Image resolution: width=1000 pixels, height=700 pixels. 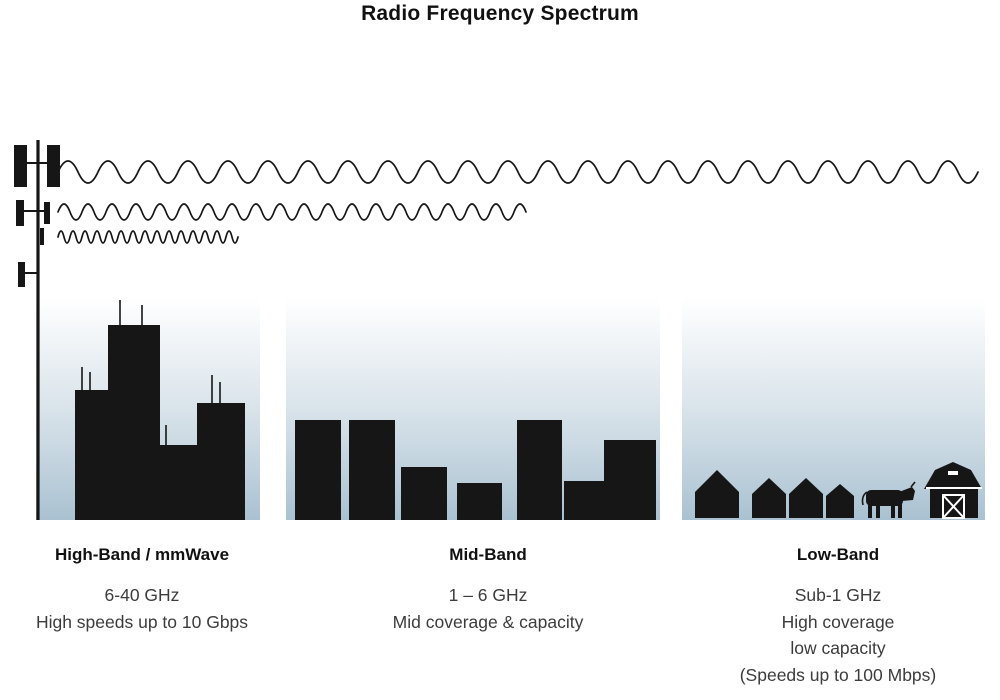 I want to click on city-skyline-icon, so click(x=160, y=410).